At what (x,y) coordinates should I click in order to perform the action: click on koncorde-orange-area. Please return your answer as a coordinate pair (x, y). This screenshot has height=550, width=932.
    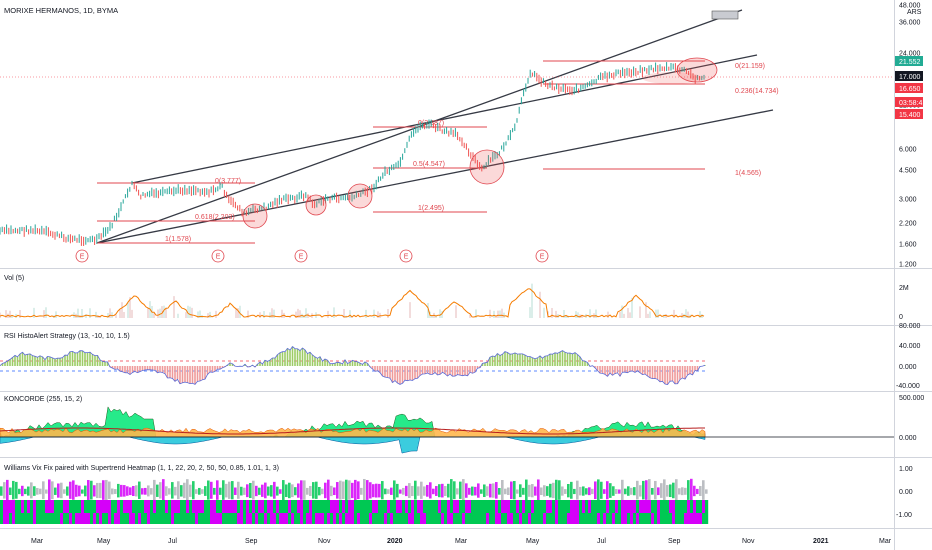
    Looking at the image, I should click on (353, 432).